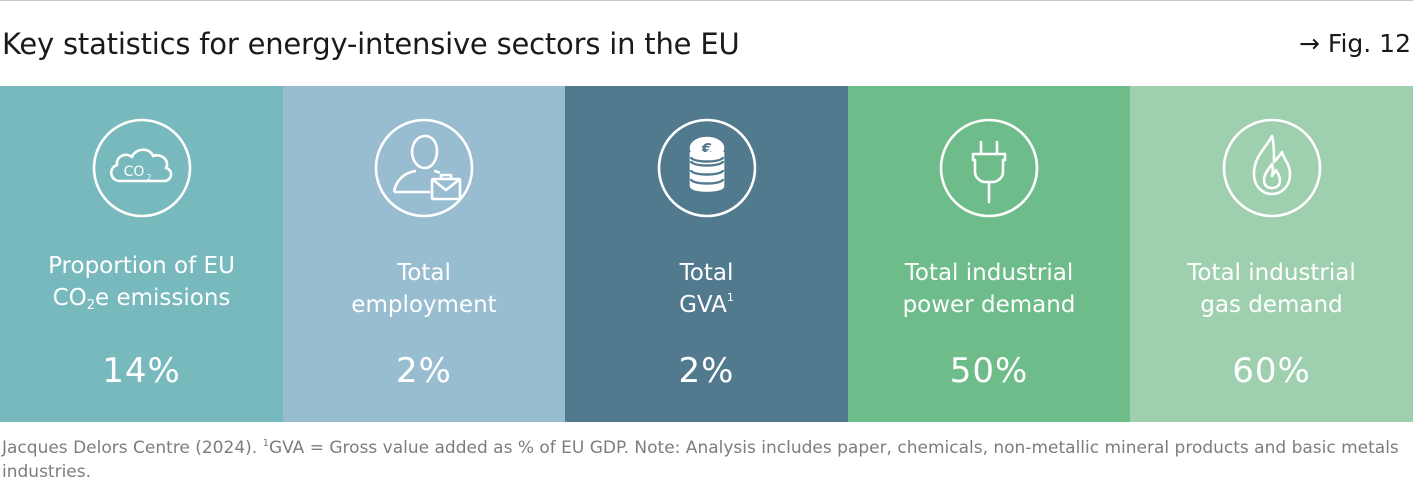 Image resolution: width=1413 pixels, height=501 pixels. I want to click on stat-panel-employment: Total employment 2%, so click(424, 254).